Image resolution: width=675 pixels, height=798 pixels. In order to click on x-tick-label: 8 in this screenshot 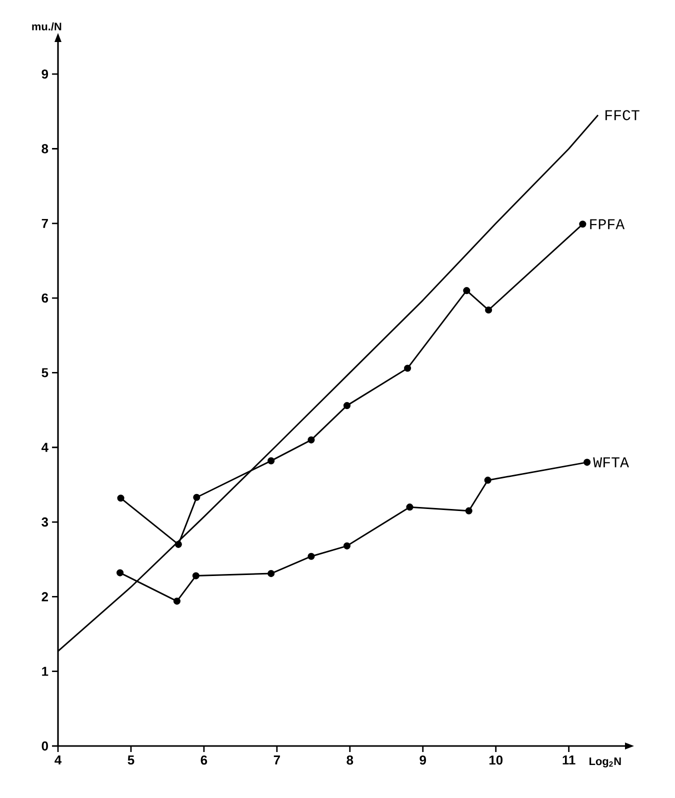, I will do `click(350, 760)`.